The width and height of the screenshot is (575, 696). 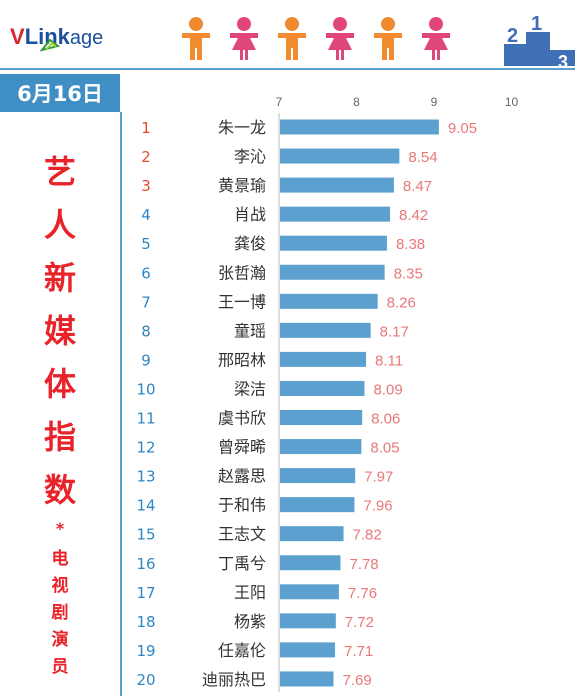 I want to click on rank-number: 12, so click(x=145, y=448).